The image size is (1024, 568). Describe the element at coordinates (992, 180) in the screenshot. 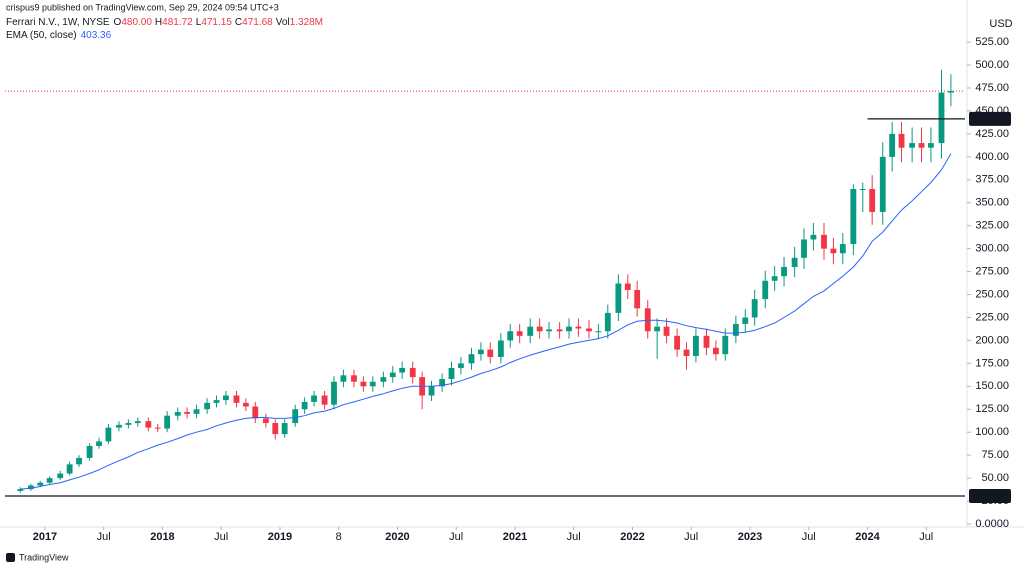

I see `y-tick-label: 375.00` at that location.